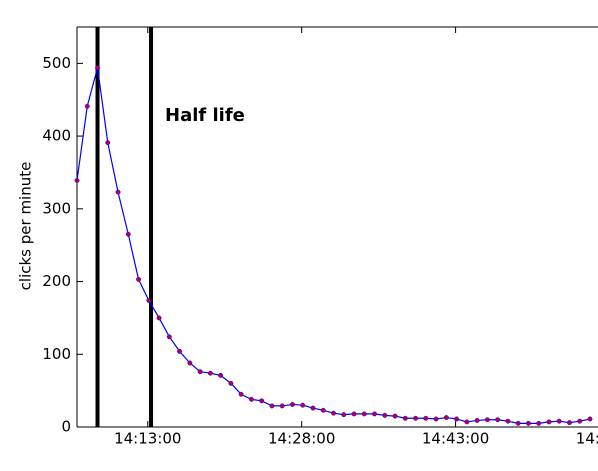 The image size is (598, 471). What do you see at coordinates (56, 354) in the screenshot?
I see `y-tick-label: 100` at bounding box center [56, 354].